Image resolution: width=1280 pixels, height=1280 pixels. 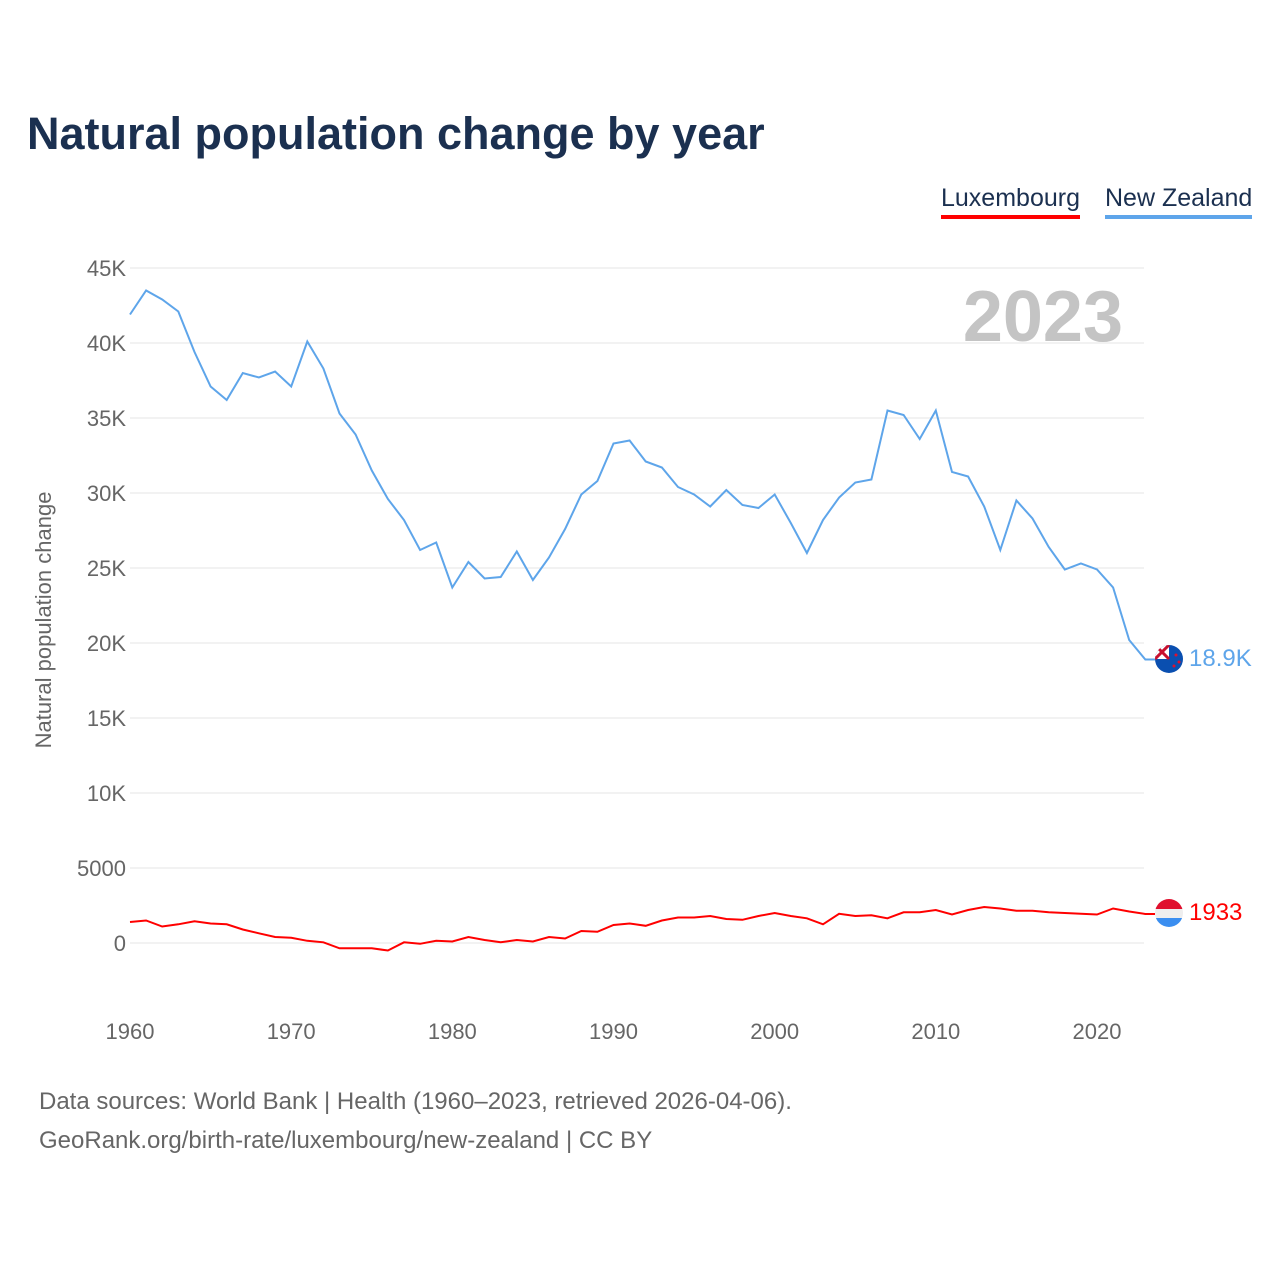 What do you see at coordinates (1043, 317) in the screenshot?
I see `year-watermark: 2023` at bounding box center [1043, 317].